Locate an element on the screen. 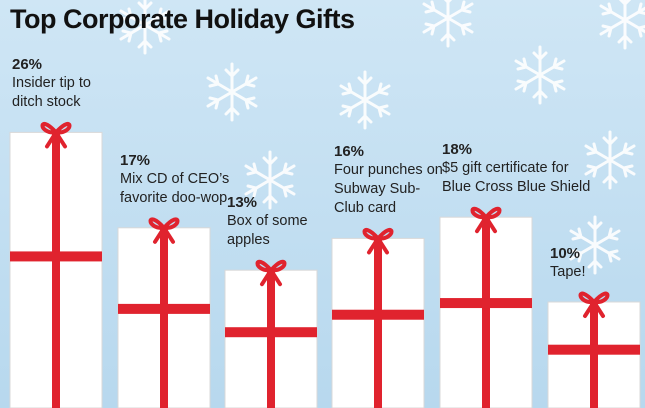  value-label: 13% is located at coordinates (242, 203).